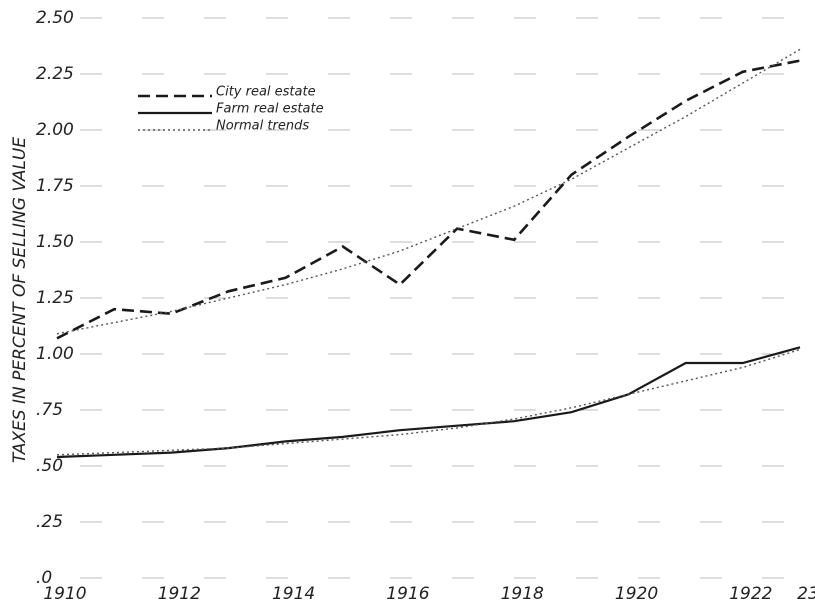  Describe the element at coordinates (270, 109) in the screenshot. I see `legend-label: Farm real estate` at that location.